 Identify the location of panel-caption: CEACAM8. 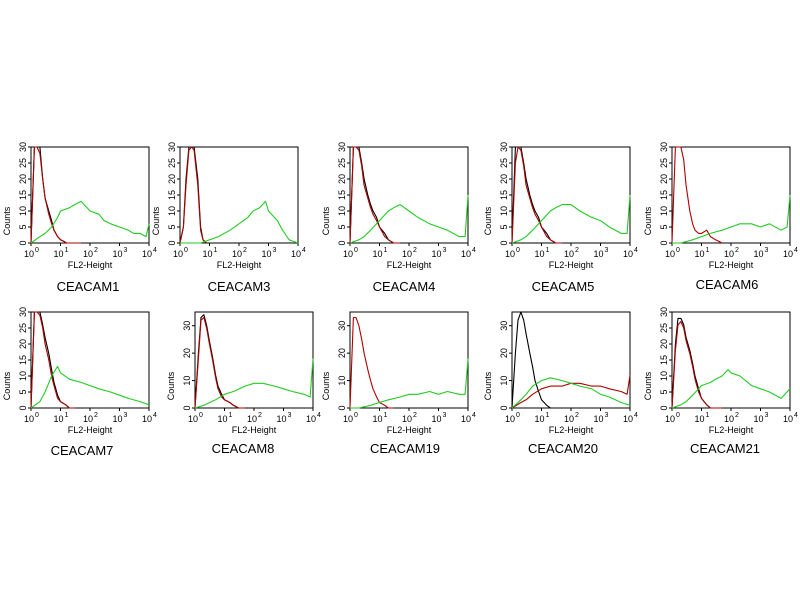
(243, 448).